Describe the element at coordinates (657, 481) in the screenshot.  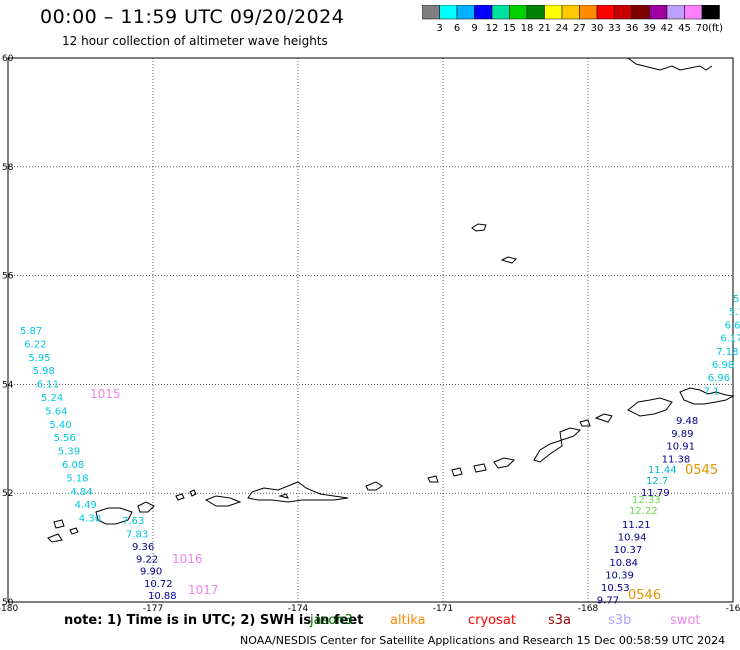
I see `swh-value-east: 12.7` at that location.